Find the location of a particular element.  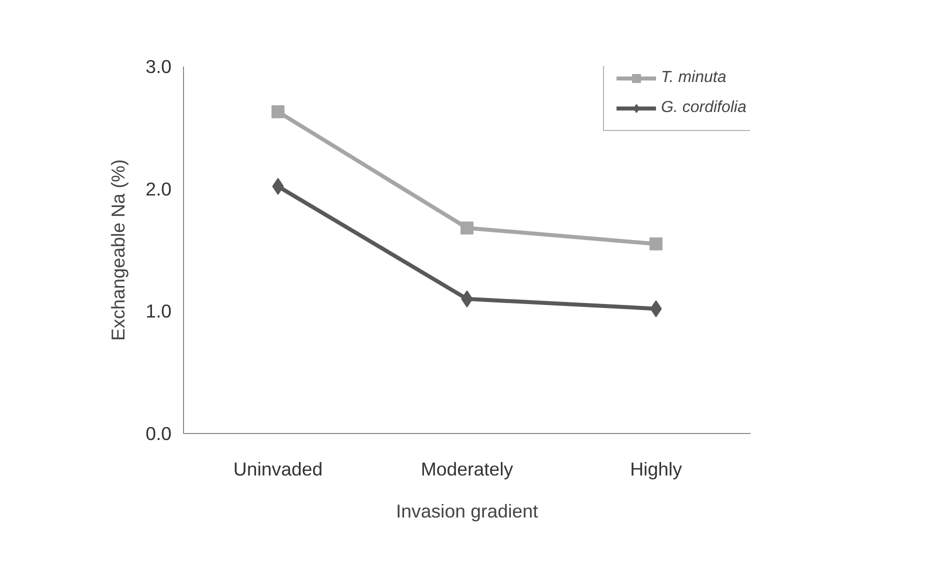

legend-label: G. cordifolia is located at coordinates (704, 108).